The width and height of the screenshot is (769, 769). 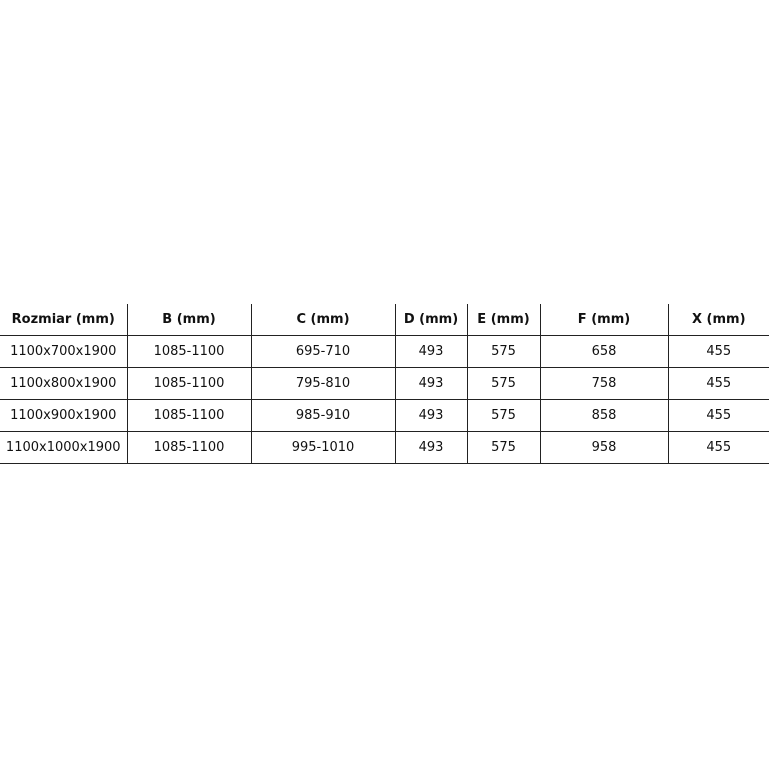 What do you see at coordinates (603, 415) in the screenshot?
I see `table-cell: 858` at bounding box center [603, 415].